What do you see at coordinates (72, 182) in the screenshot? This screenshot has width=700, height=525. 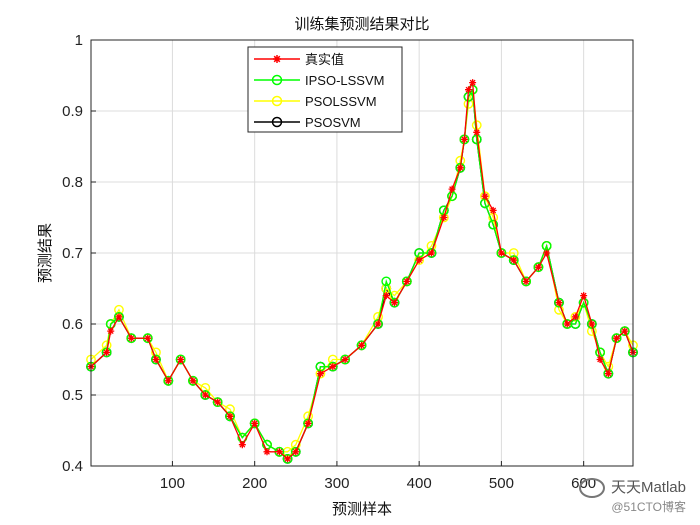 I see `y-tick-label: 0.8` at bounding box center [72, 182].